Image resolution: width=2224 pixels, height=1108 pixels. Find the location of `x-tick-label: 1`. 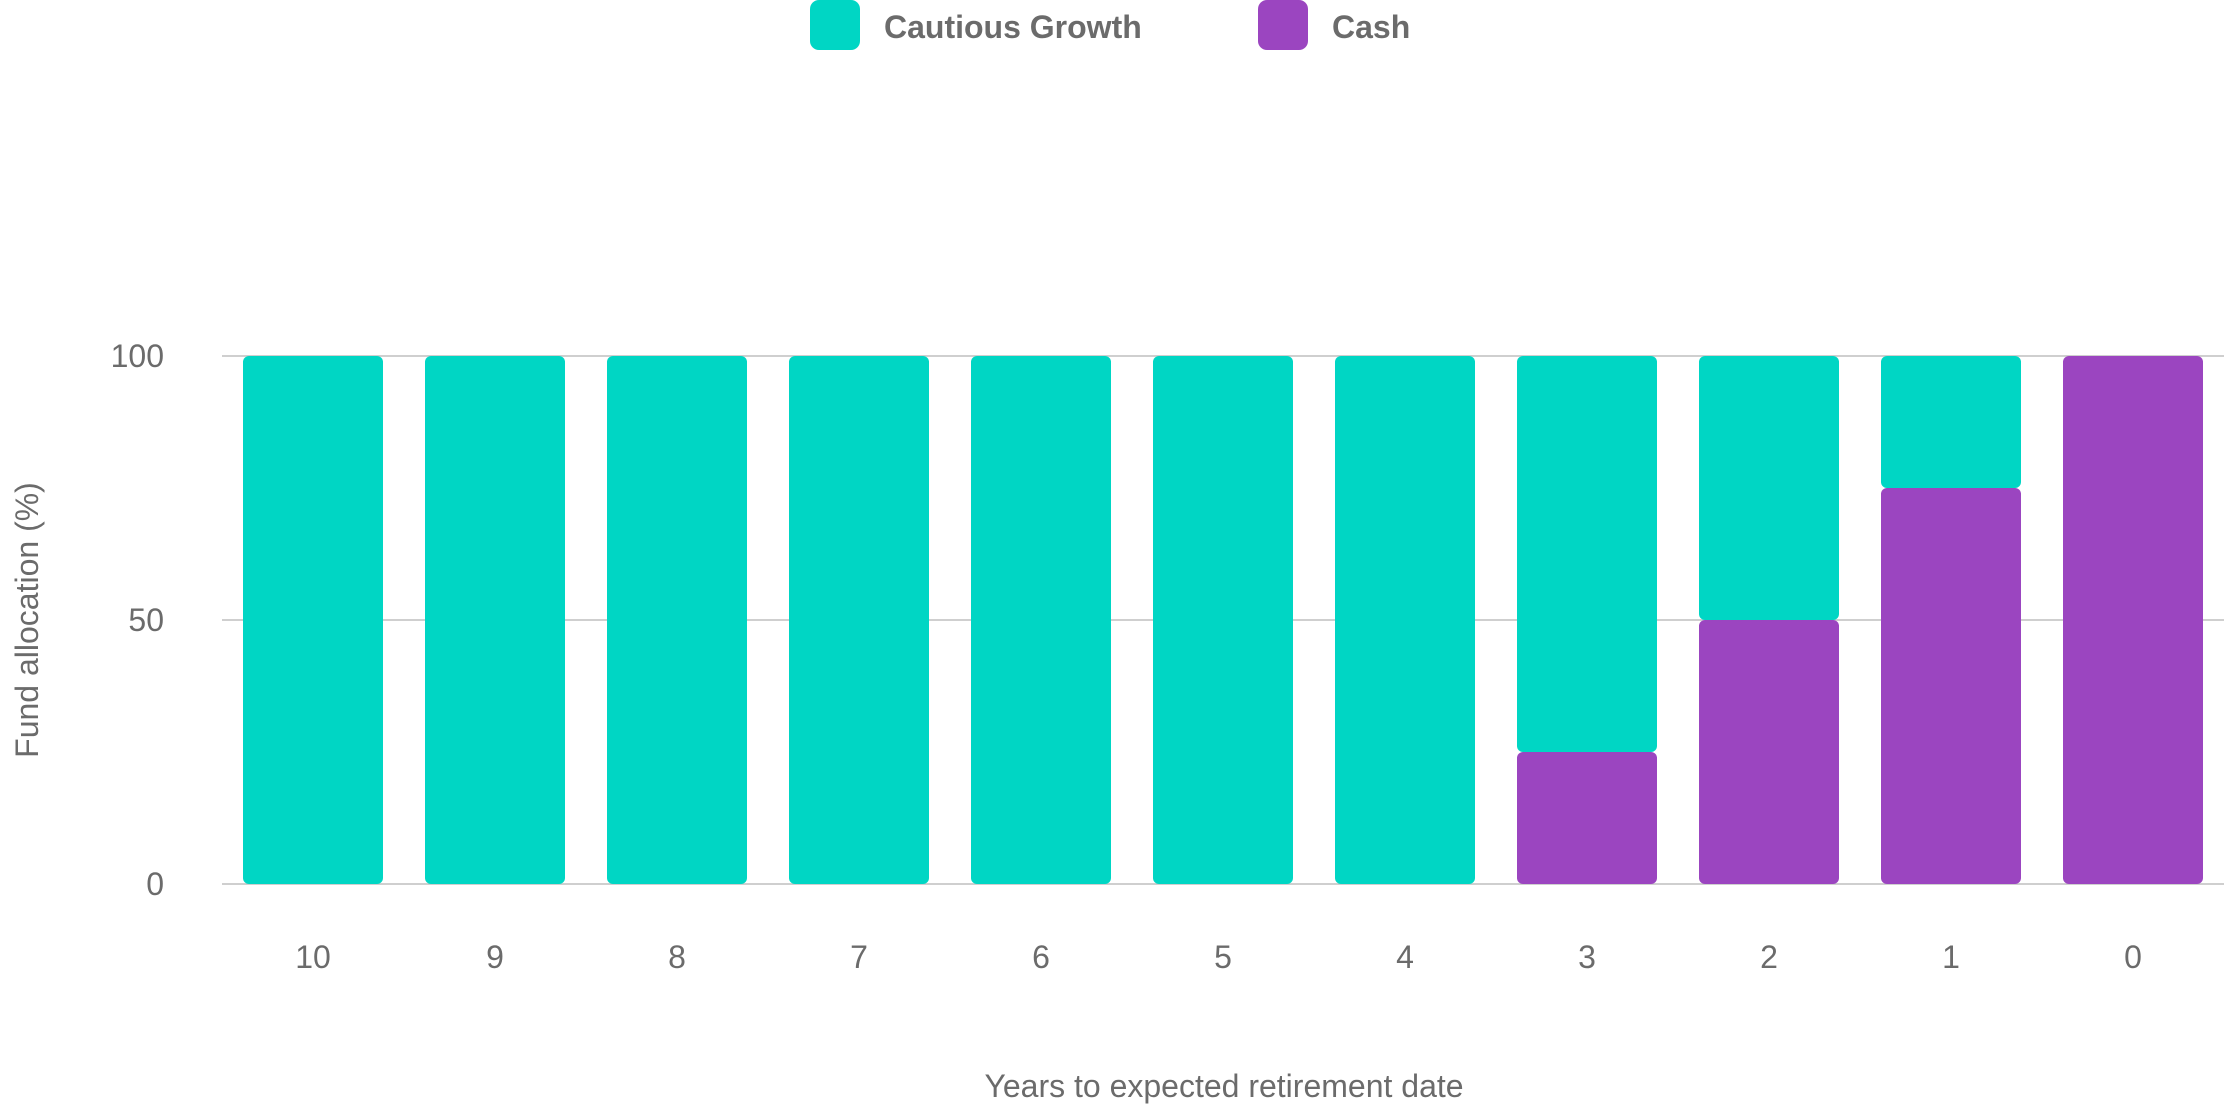

x-tick-label: 1 is located at coordinates (1951, 957).